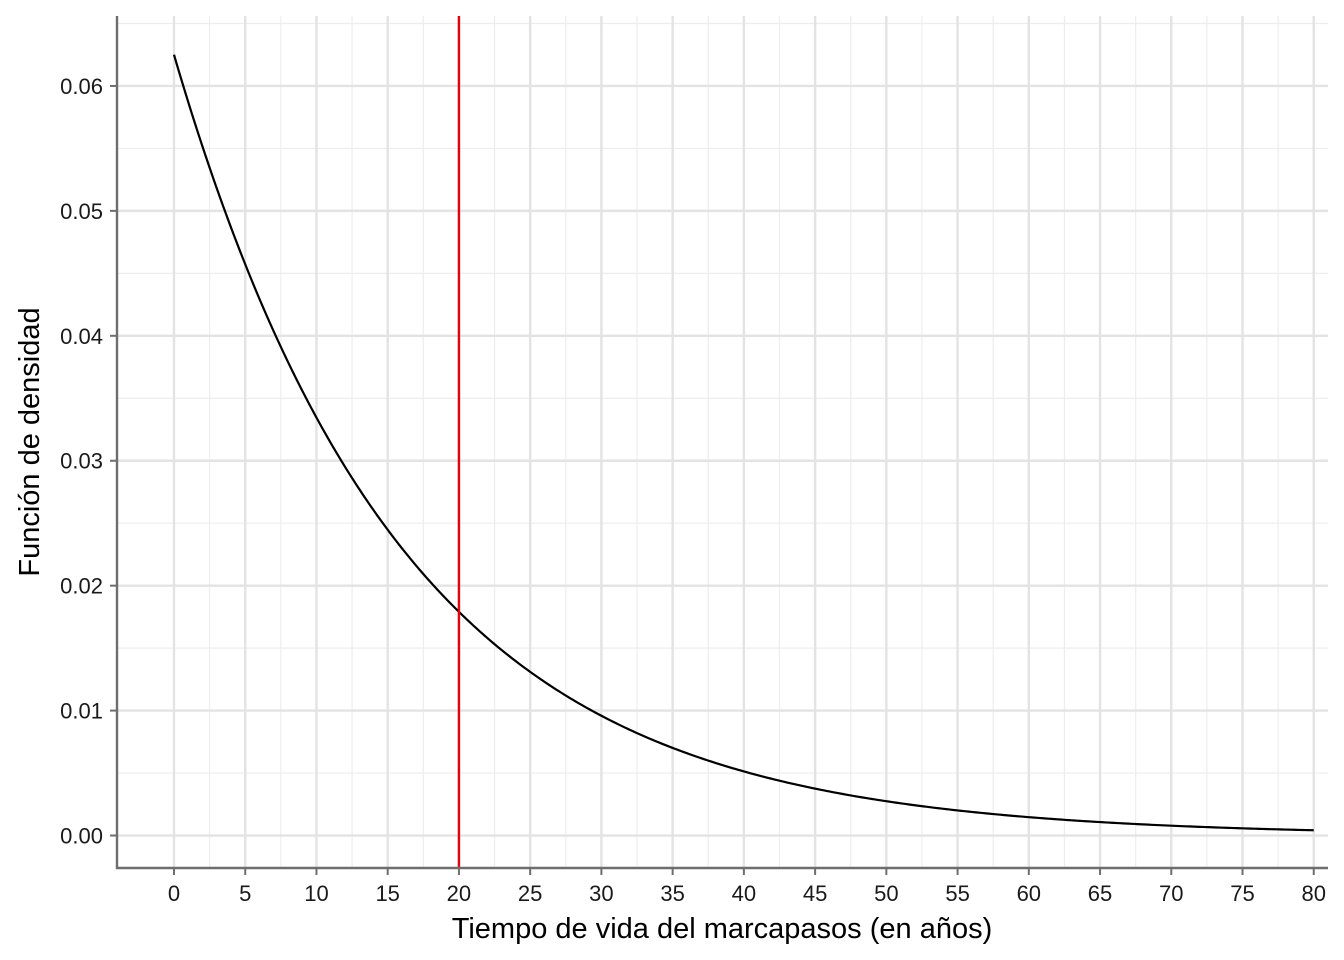 The height and width of the screenshot is (960, 1344). What do you see at coordinates (1242, 893) in the screenshot?
I see `x-tick-label: 75` at bounding box center [1242, 893].